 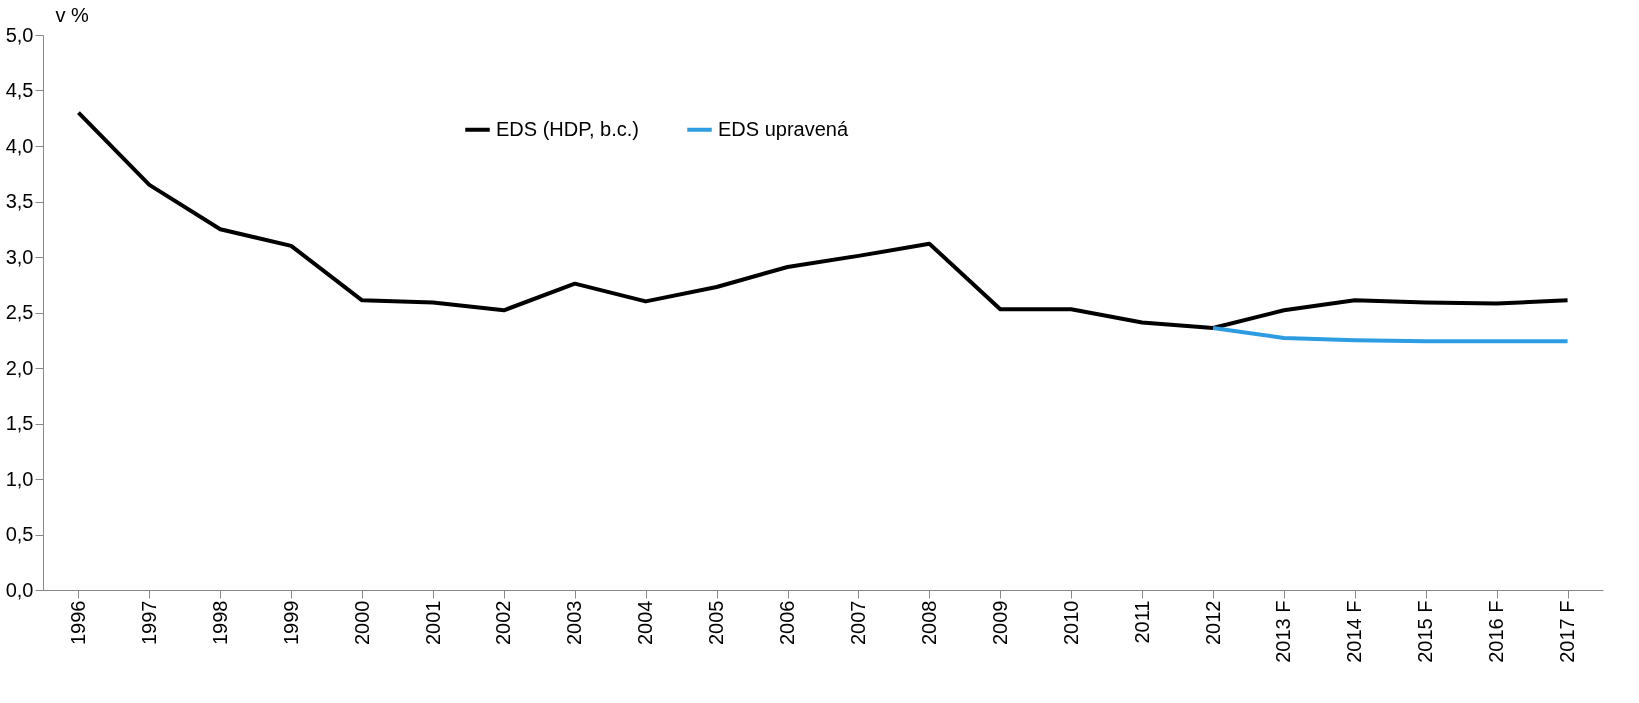 What do you see at coordinates (1283, 631) in the screenshot?
I see `x-tick-label: 2013 F` at bounding box center [1283, 631].